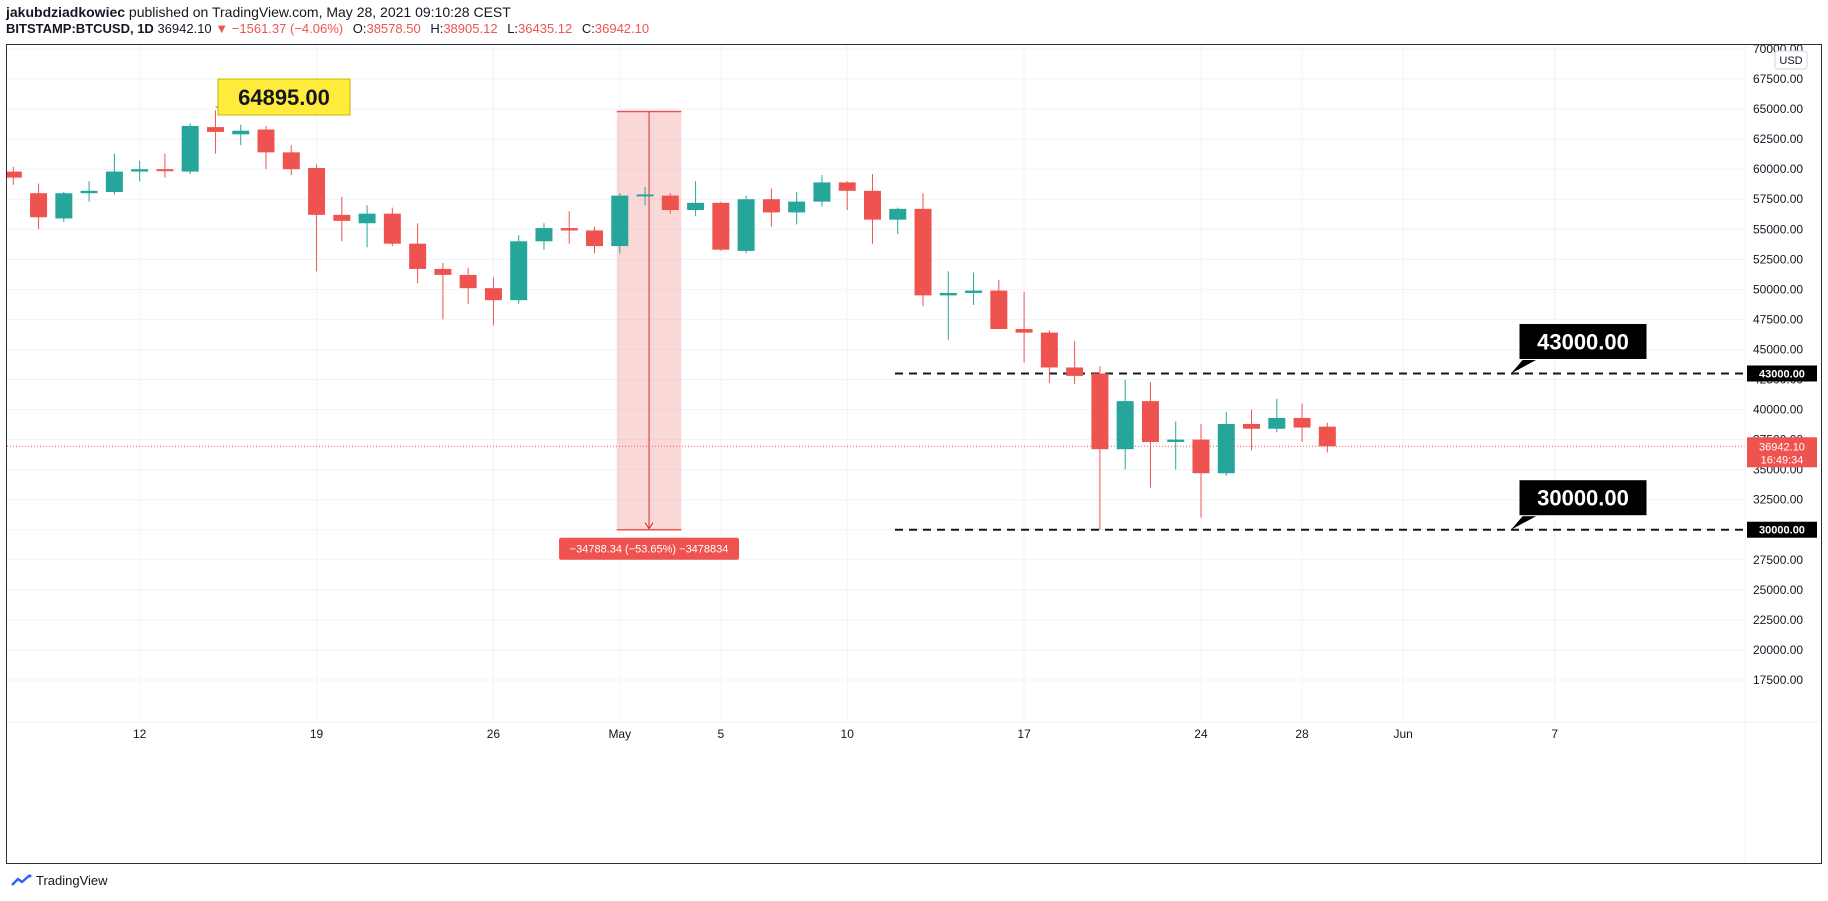  I want to click on level-callout-pointer, so click(1524, 366).